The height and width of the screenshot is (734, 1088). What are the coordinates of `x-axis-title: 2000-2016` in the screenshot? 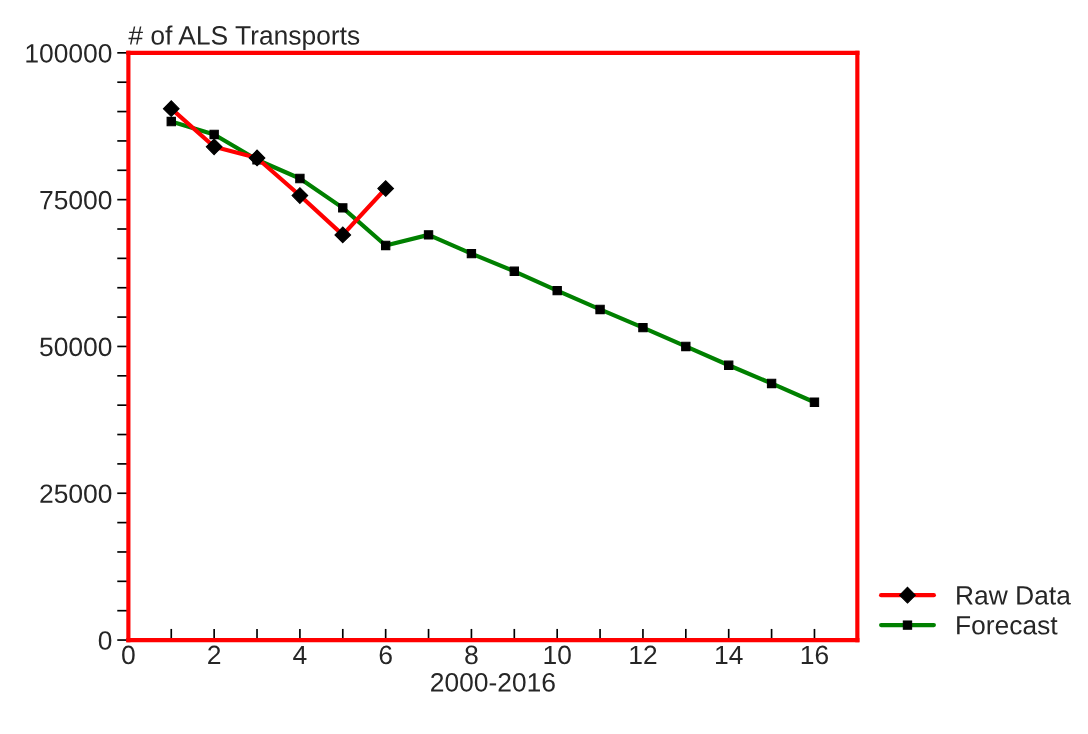 It's located at (493, 682).